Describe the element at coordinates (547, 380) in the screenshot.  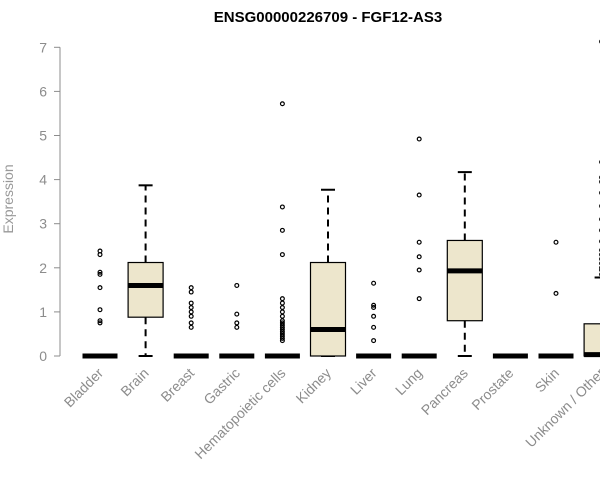
I see `x-tick-label: Skin` at that location.